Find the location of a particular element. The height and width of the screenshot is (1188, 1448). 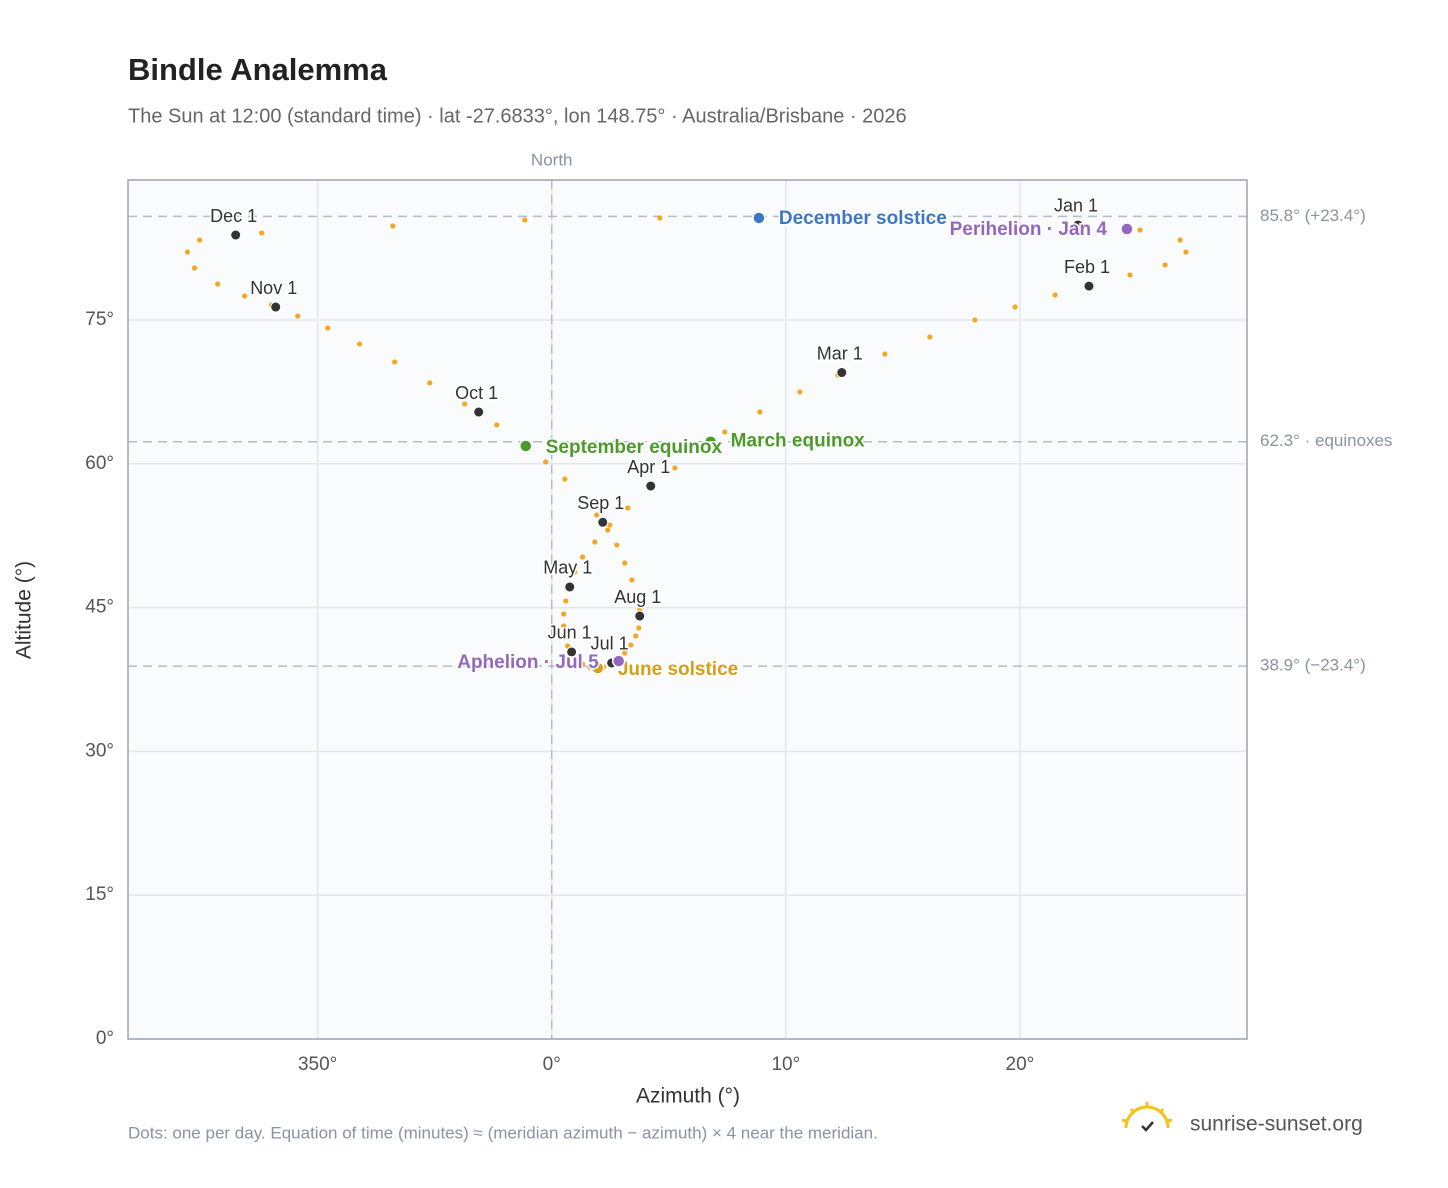

x-tick-label: 20° is located at coordinates (1020, 1064).